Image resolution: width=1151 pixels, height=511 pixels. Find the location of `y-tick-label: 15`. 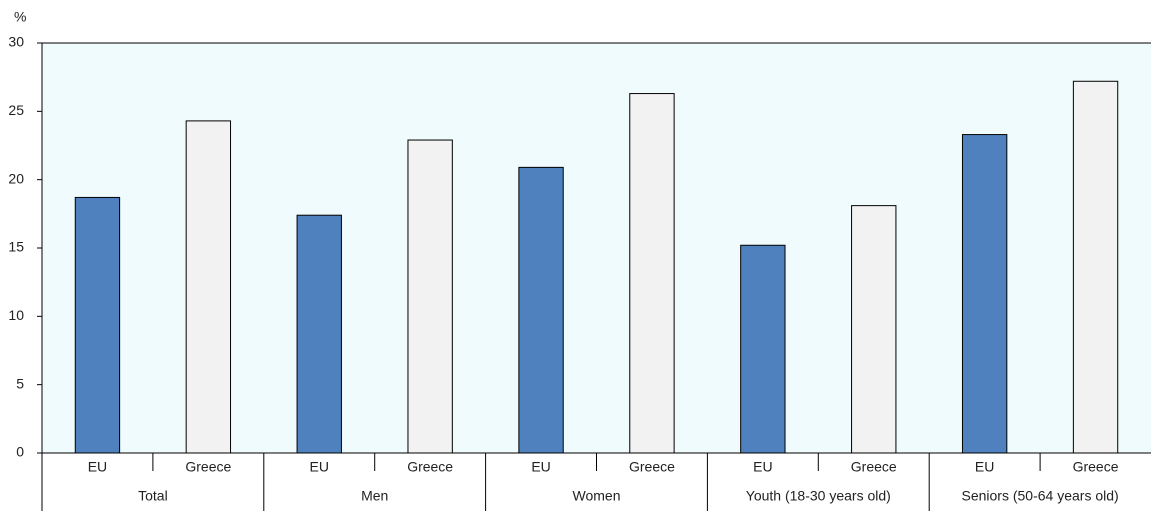

y-tick-label: 15 is located at coordinates (16, 247).